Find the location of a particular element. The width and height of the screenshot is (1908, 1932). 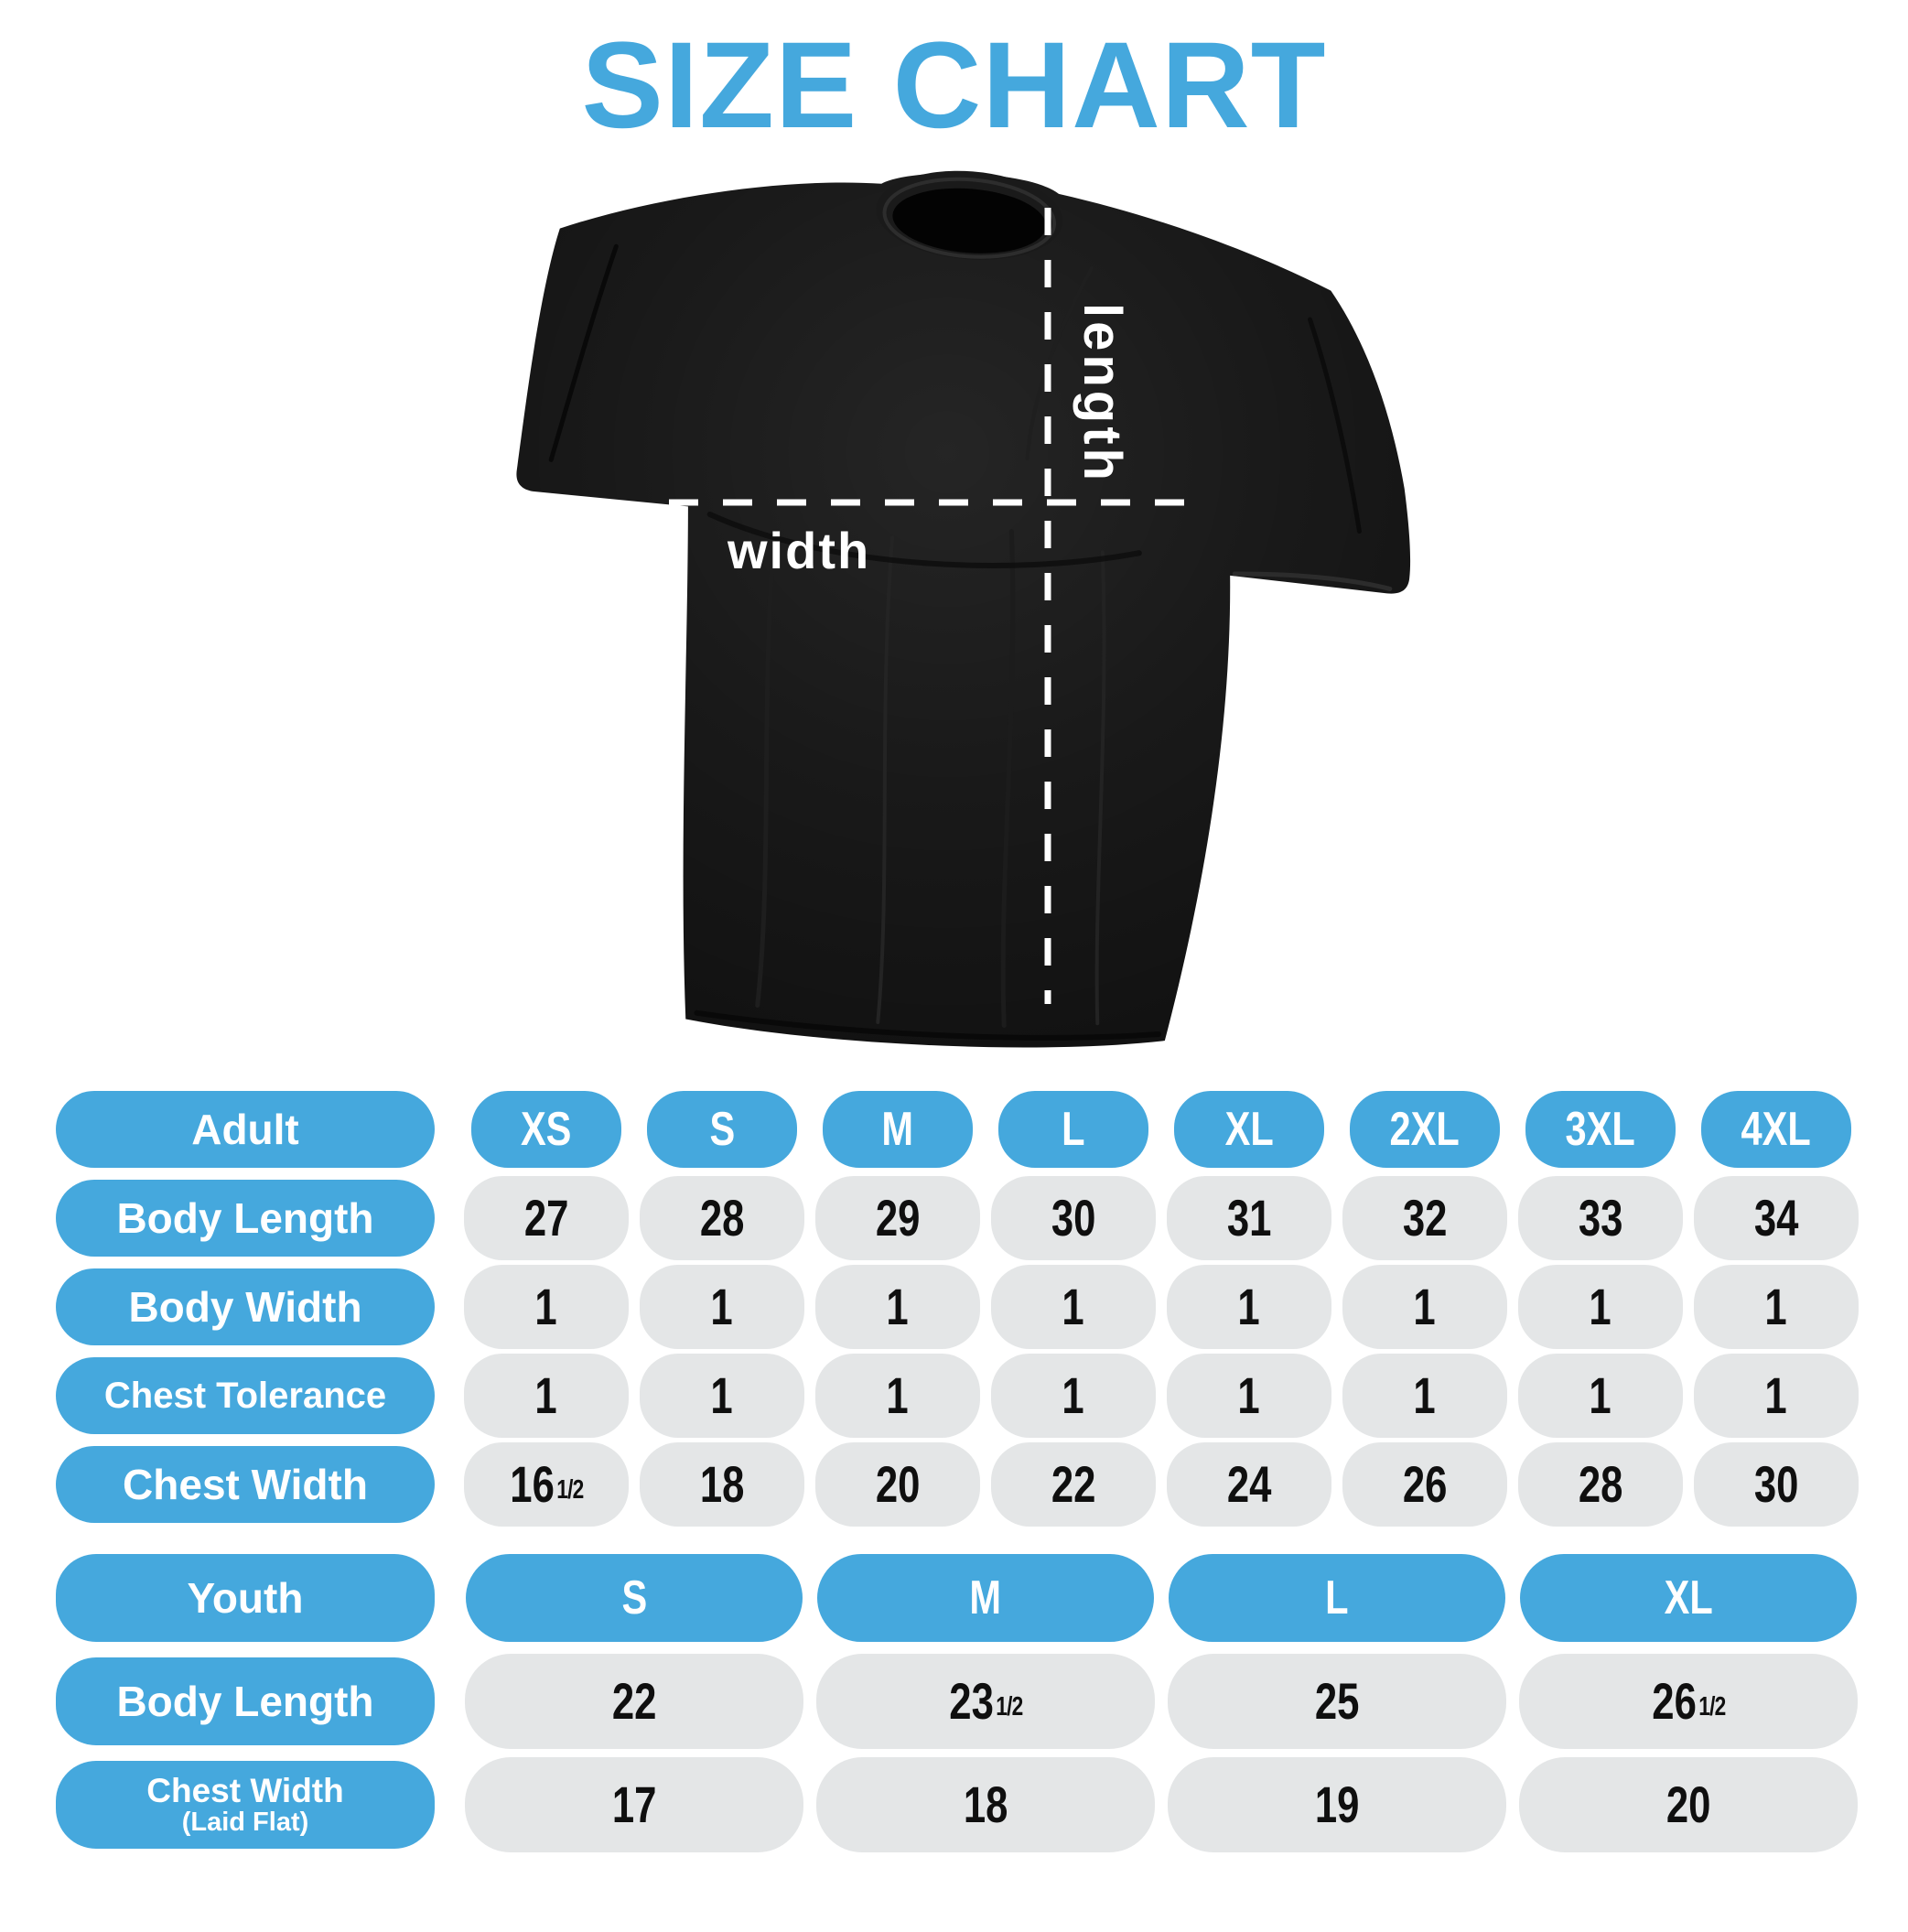

value-pill: 26 is located at coordinates (1425, 1484).